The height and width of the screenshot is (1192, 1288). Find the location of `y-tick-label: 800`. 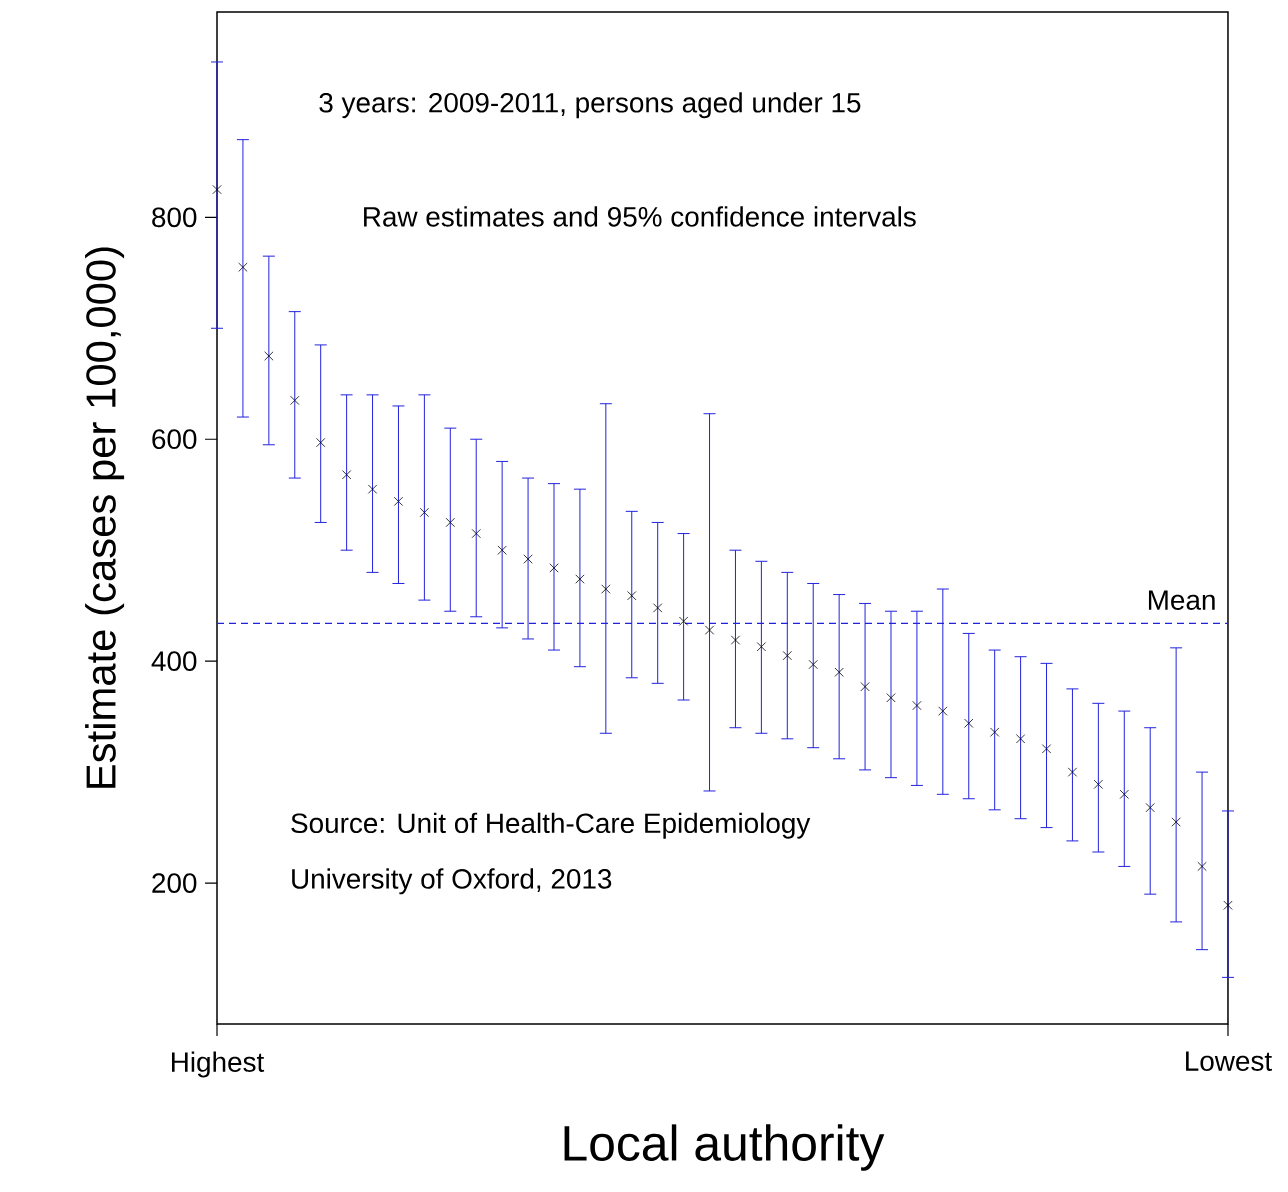

y-tick-label: 800 is located at coordinates (174, 217).